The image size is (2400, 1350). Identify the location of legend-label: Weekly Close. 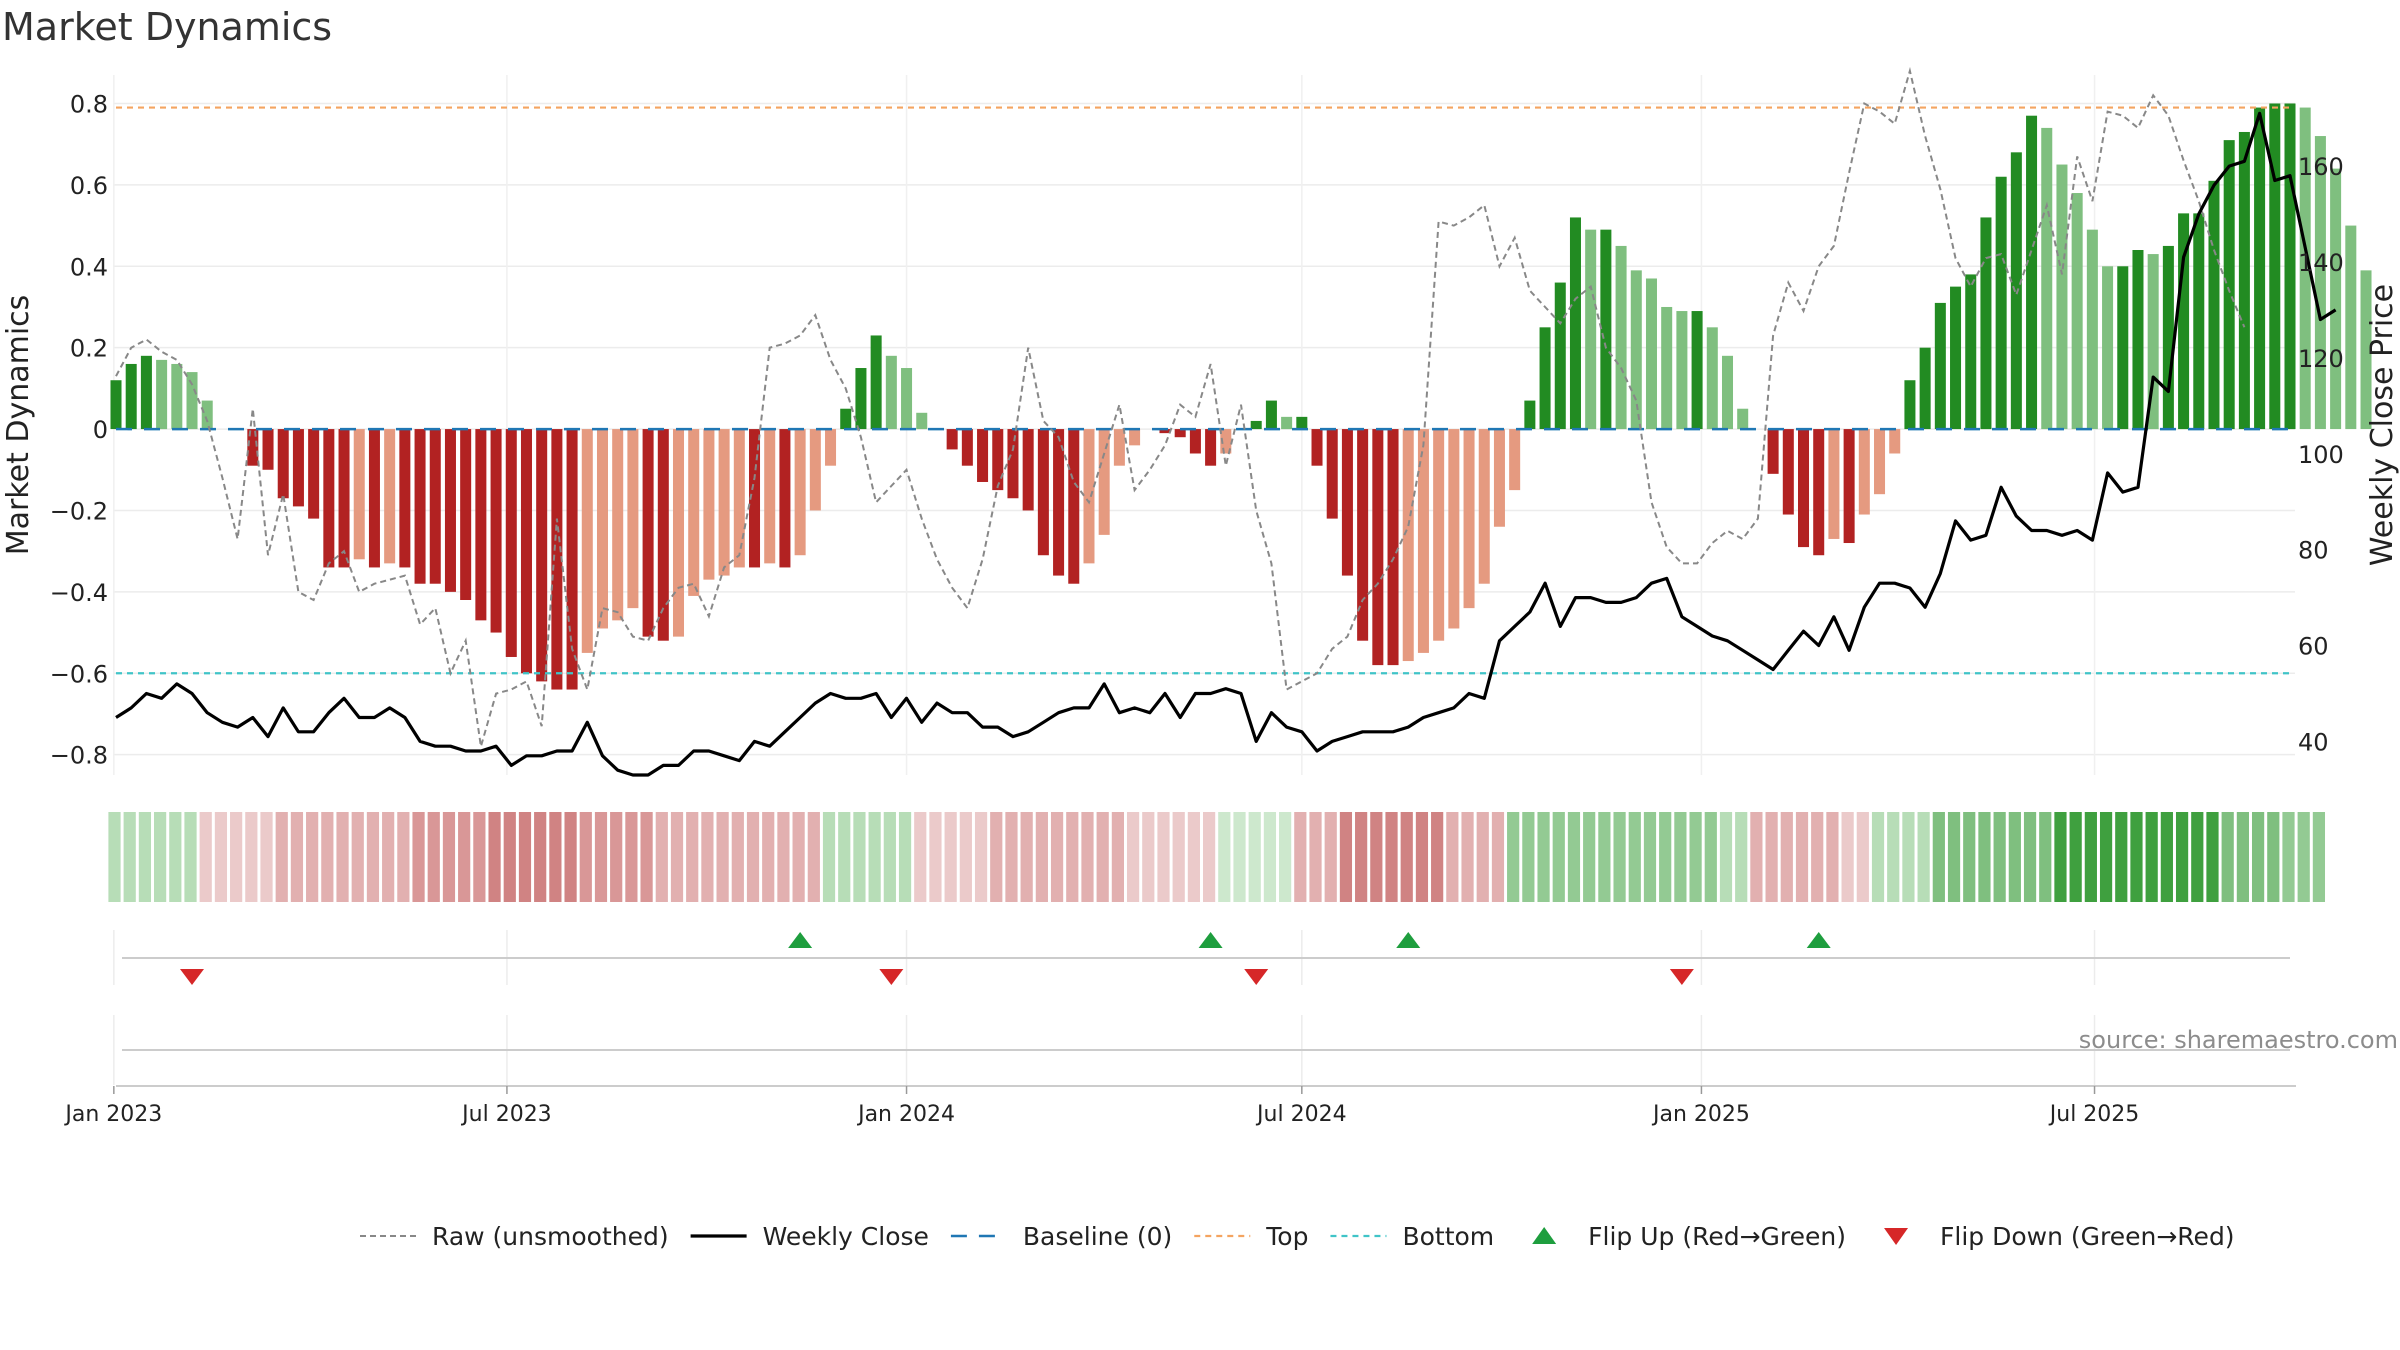
(846, 1236).